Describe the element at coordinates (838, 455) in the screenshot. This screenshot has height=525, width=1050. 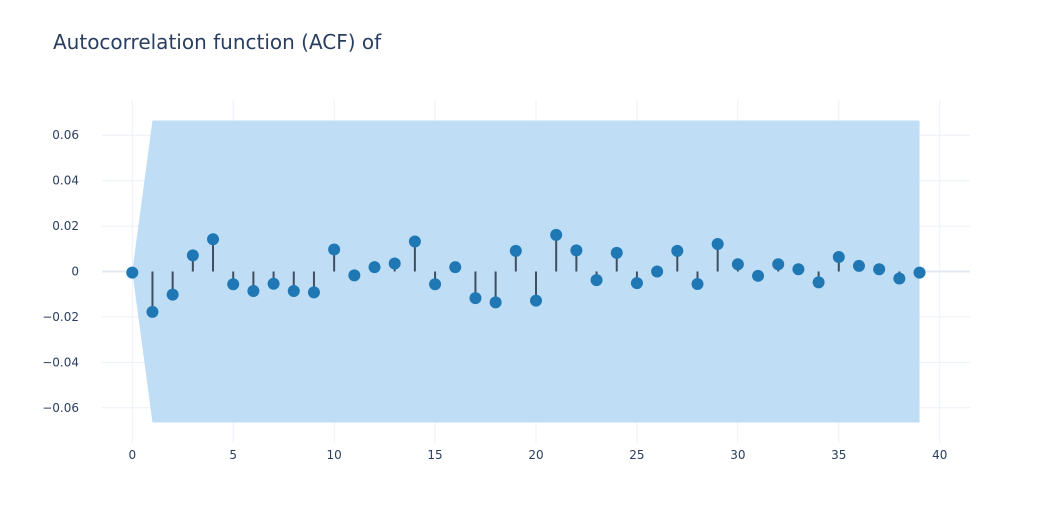
I see `x-tick-label: 35` at that location.